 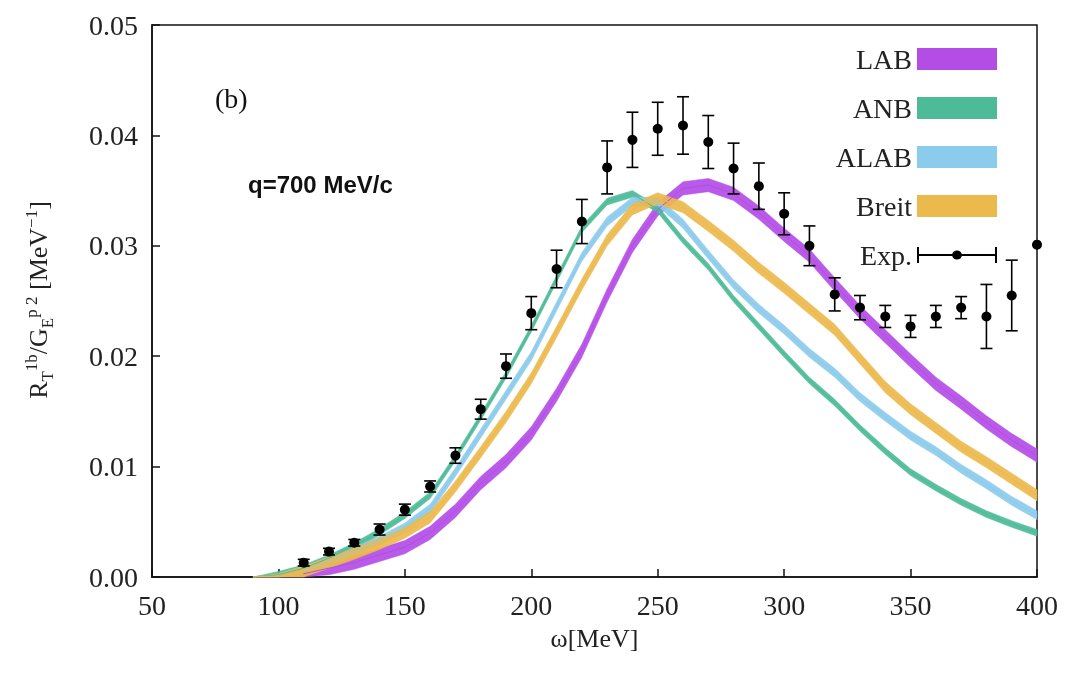 What do you see at coordinates (278, 605) in the screenshot?
I see `x-tick-label: 100` at bounding box center [278, 605].